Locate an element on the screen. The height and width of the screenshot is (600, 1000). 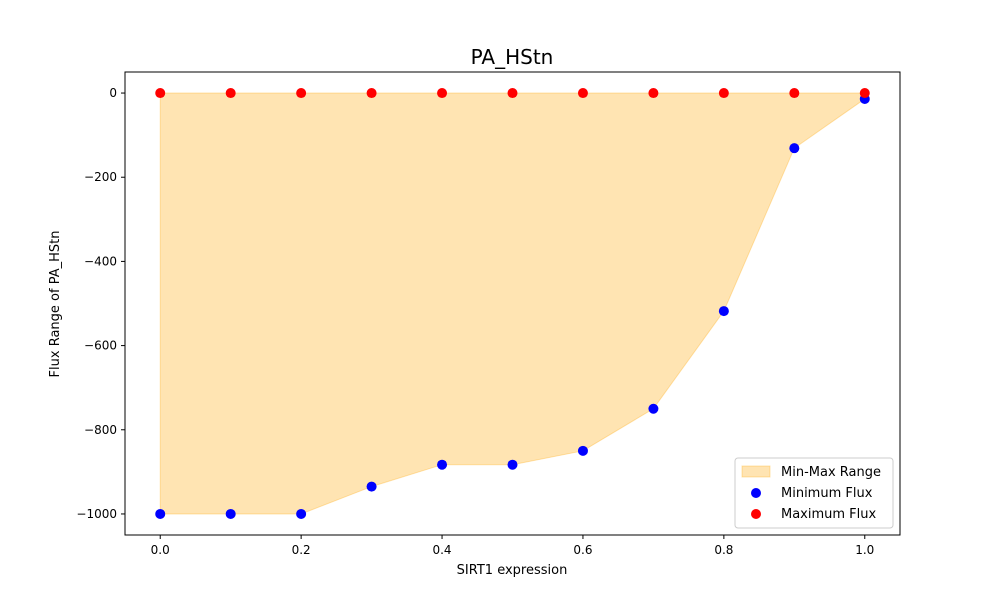
x-tick-label: 0.8 is located at coordinates (723, 550).